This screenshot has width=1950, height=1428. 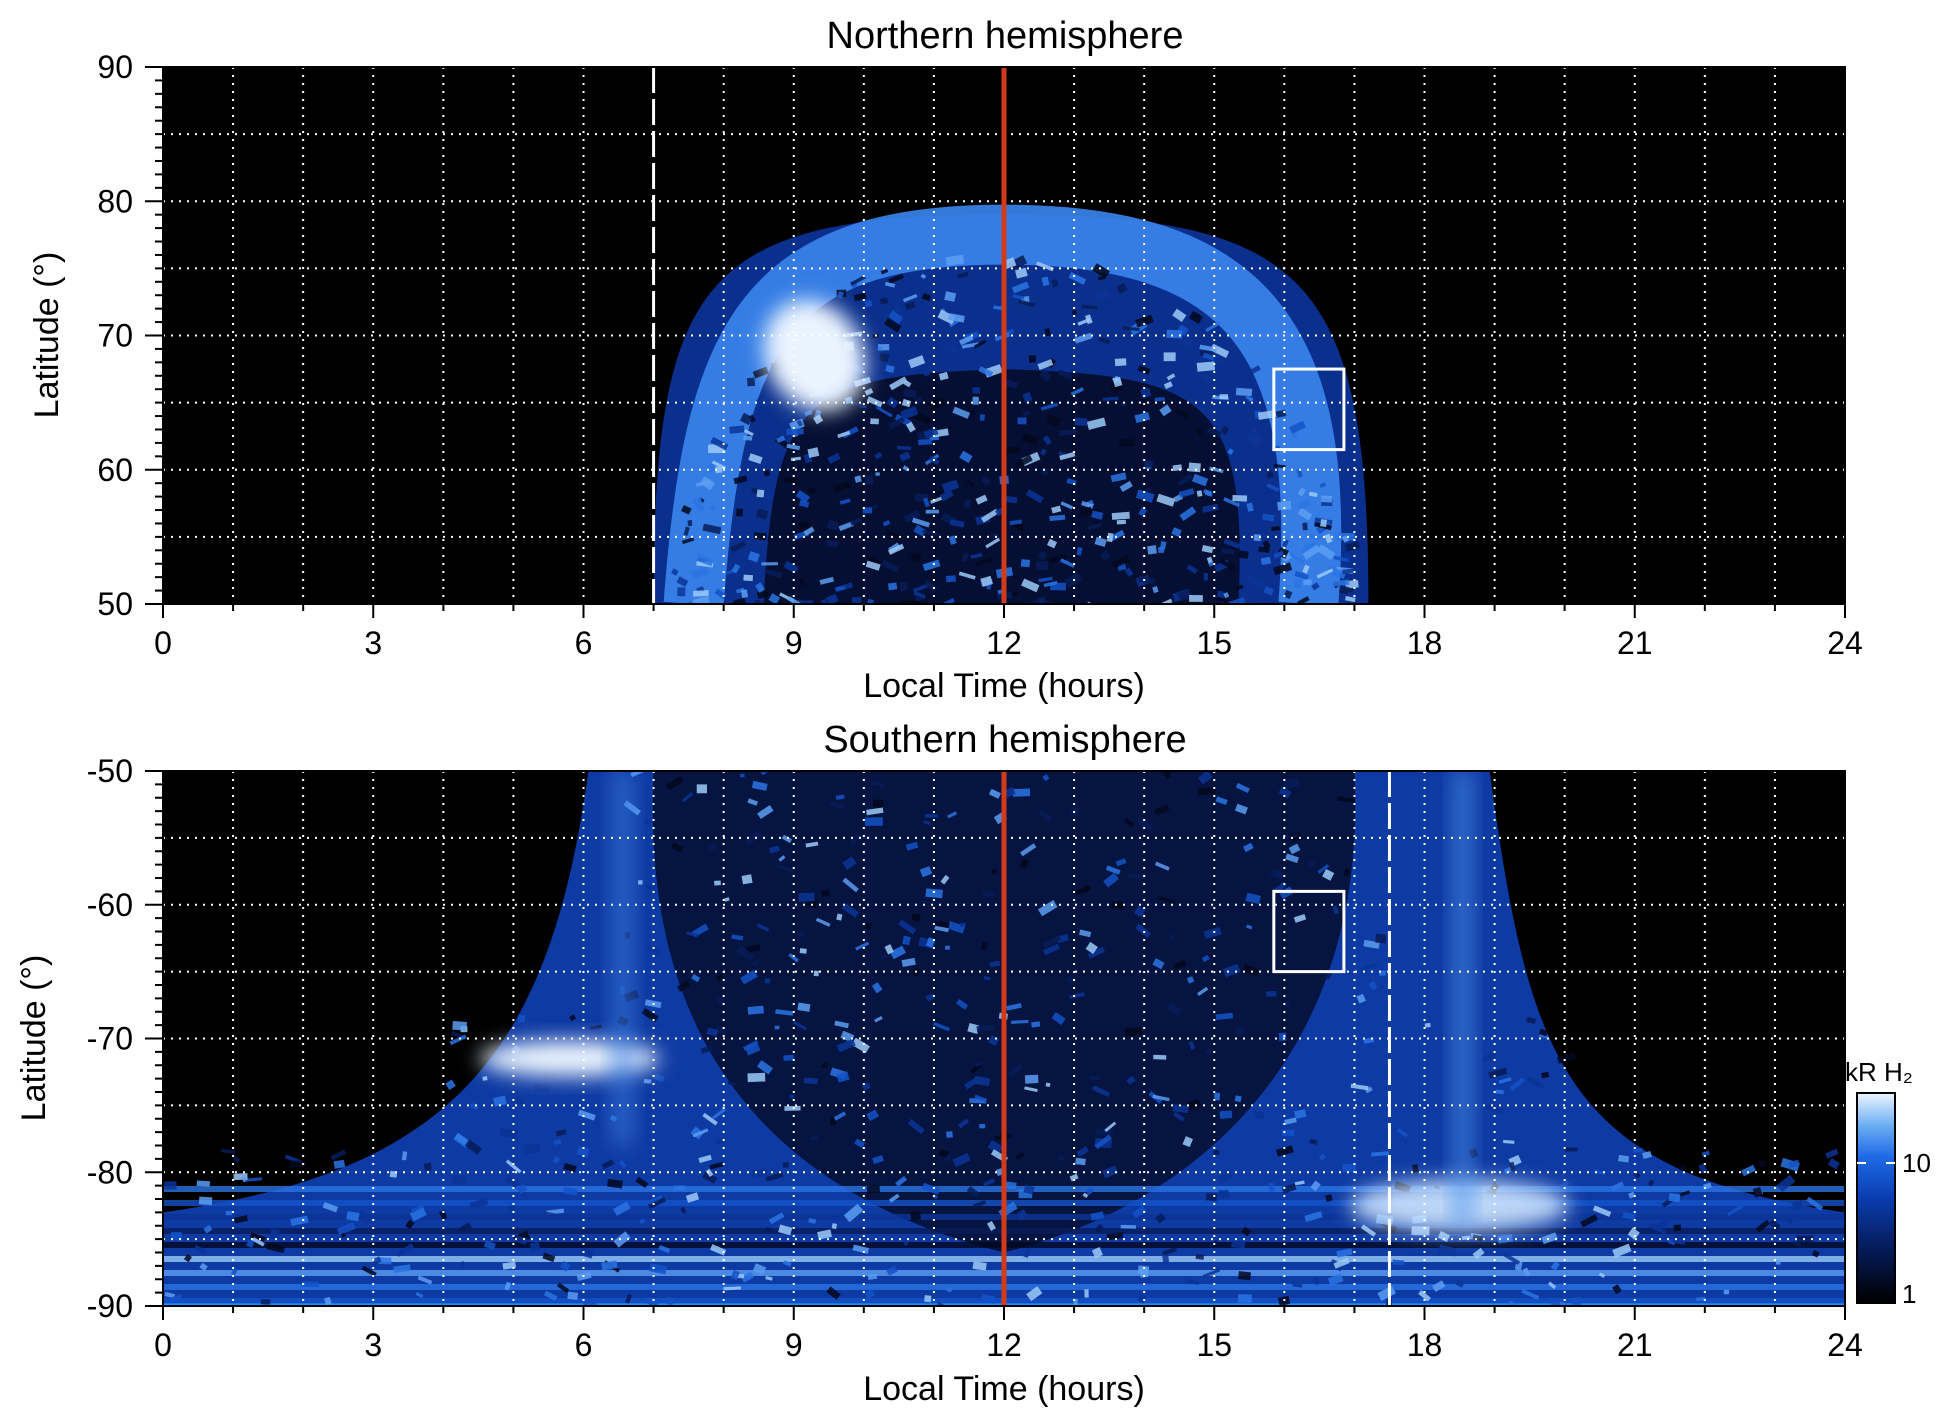 I want to click on north-x-tick-label: 12, so click(x=1004, y=643).